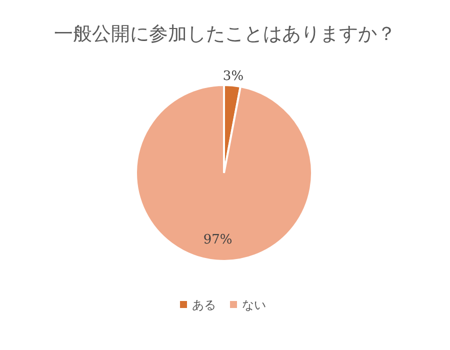  Describe the element at coordinates (217, 240) in the screenshot. I see `data-label: 97%` at that location.